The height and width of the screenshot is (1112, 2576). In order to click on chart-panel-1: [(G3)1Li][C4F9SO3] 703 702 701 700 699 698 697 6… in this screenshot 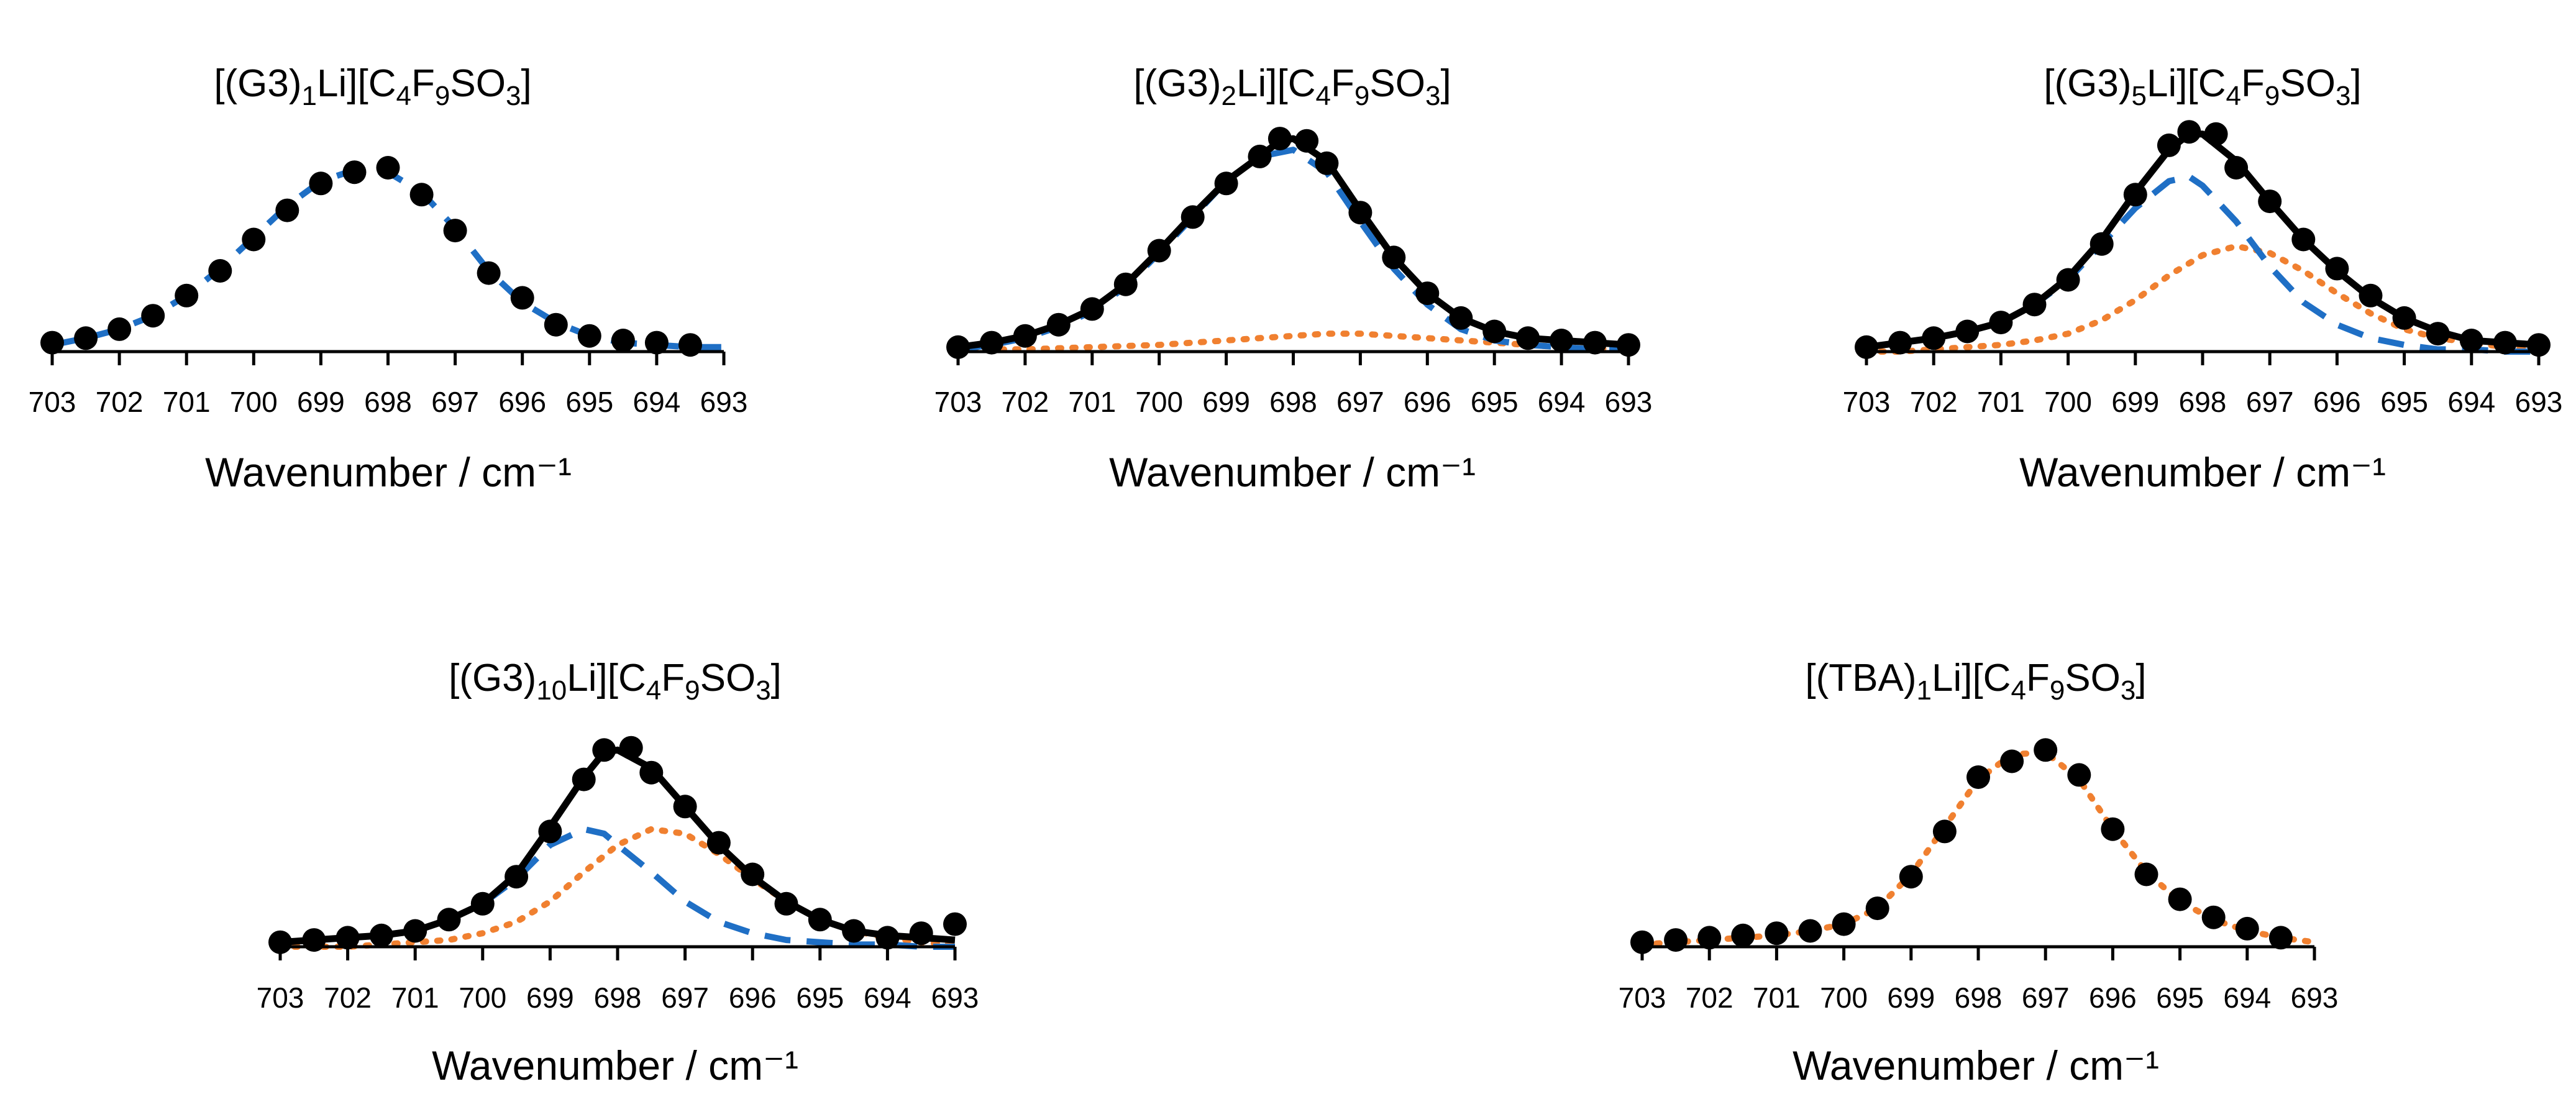, I will do `click(388, 278)`.